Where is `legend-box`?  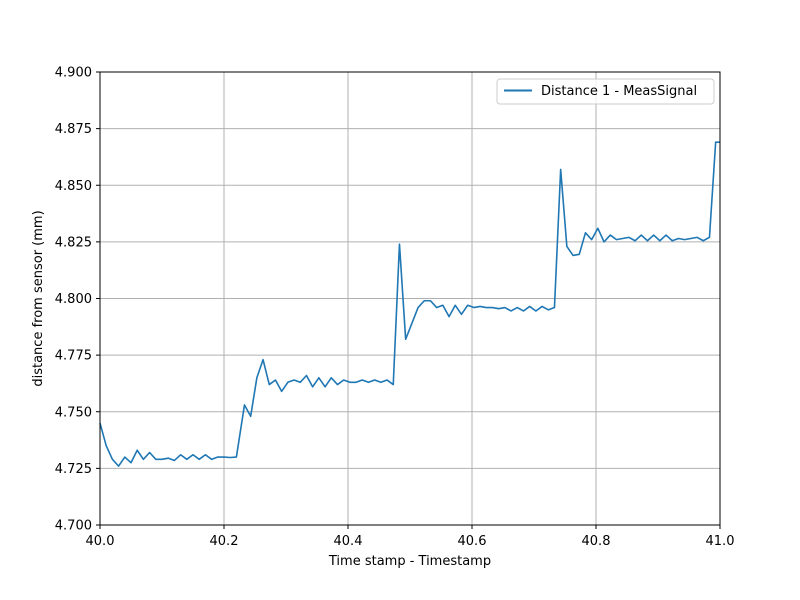 legend-box is located at coordinates (605, 91).